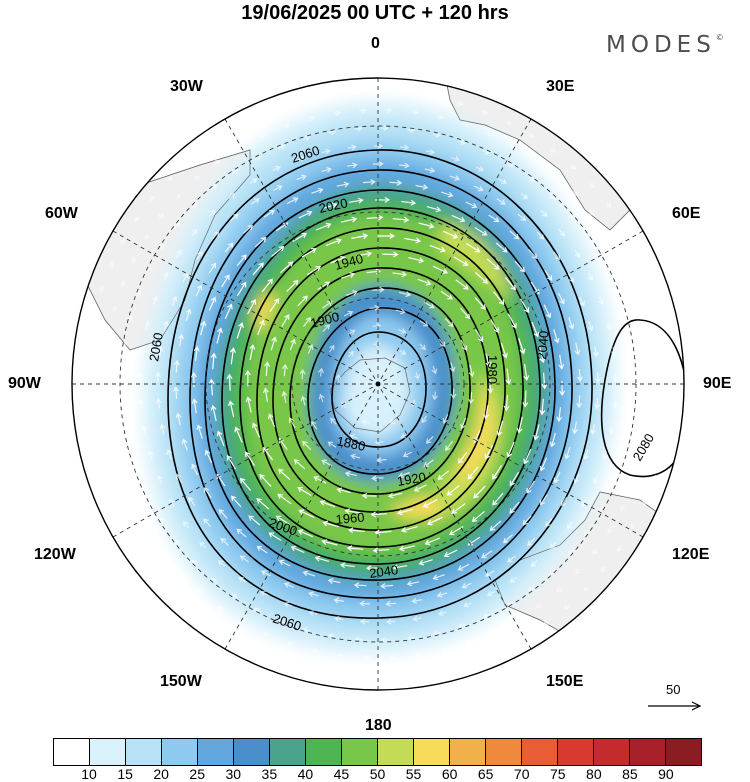  Describe the element at coordinates (350, 443) in the screenshot. I see `contour-label: 1880` at that location.